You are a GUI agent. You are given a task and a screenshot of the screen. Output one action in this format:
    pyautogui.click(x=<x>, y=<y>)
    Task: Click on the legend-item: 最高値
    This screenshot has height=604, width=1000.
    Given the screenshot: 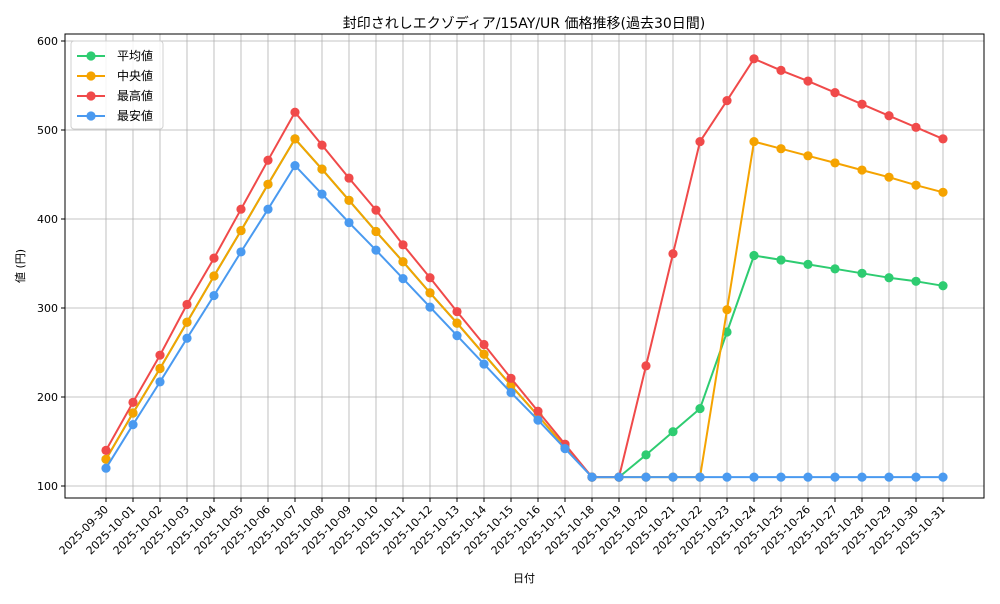 What is the action you would take?
    pyautogui.click(x=115, y=95)
    